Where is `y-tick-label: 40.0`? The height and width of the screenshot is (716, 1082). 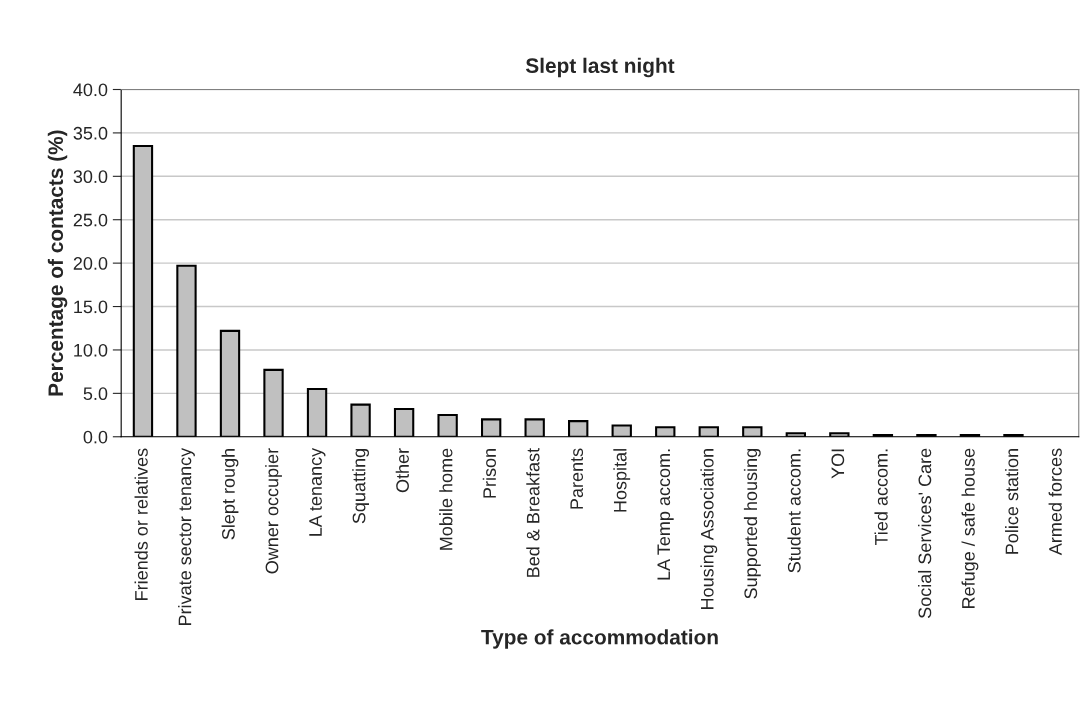 y-tick-label: 40.0 is located at coordinates (90, 90).